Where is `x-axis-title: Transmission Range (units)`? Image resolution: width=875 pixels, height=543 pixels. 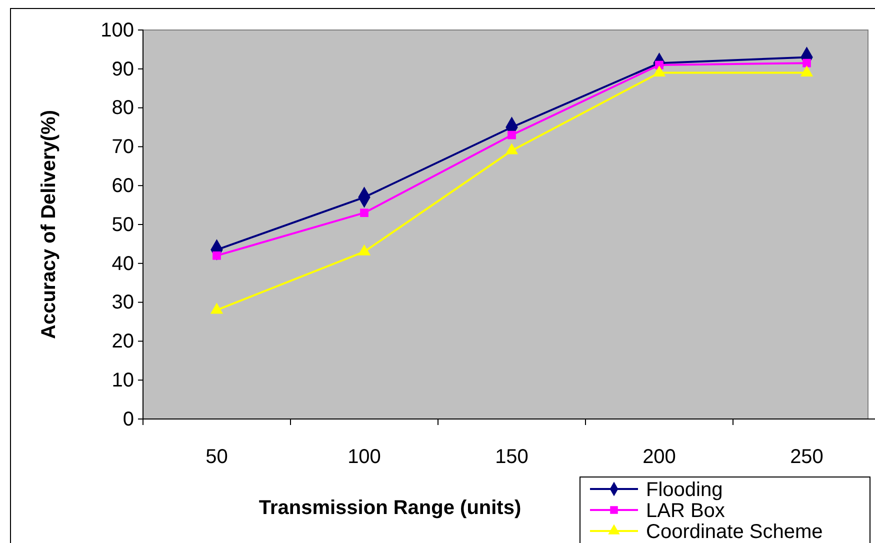
x-axis-title: Transmission Range (units) is located at coordinates (390, 508).